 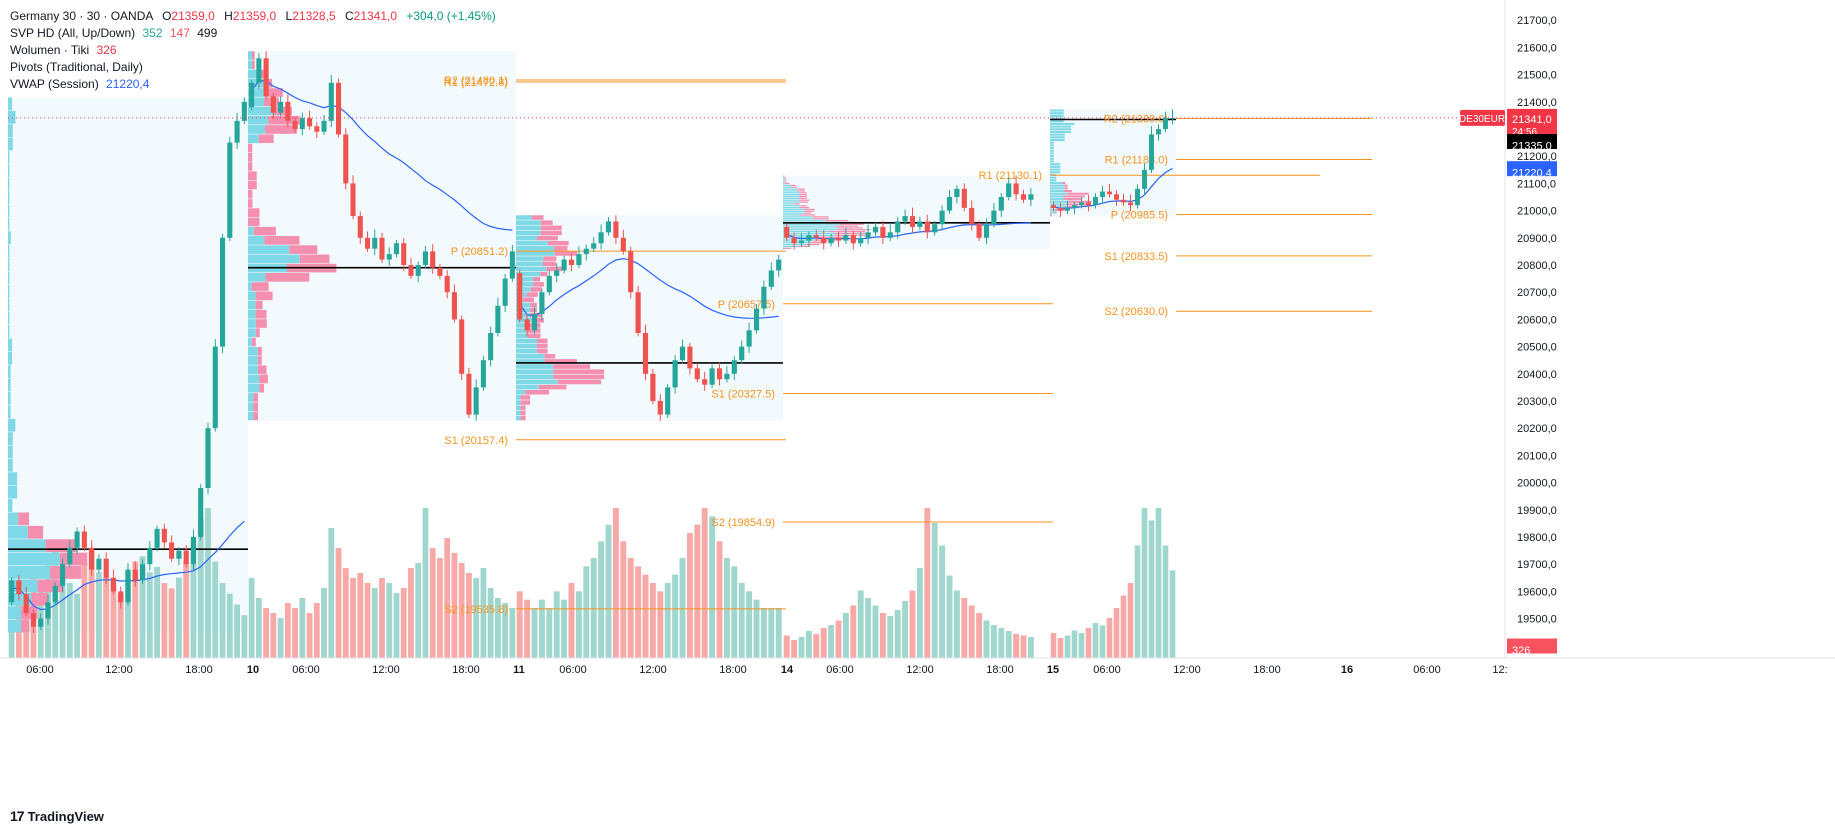 What do you see at coordinates (253, 33) in the screenshot?
I see `legend-indicator-svp: SVP HD (All, Up/Down) 352 147 499` at bounding box center [253, 33].